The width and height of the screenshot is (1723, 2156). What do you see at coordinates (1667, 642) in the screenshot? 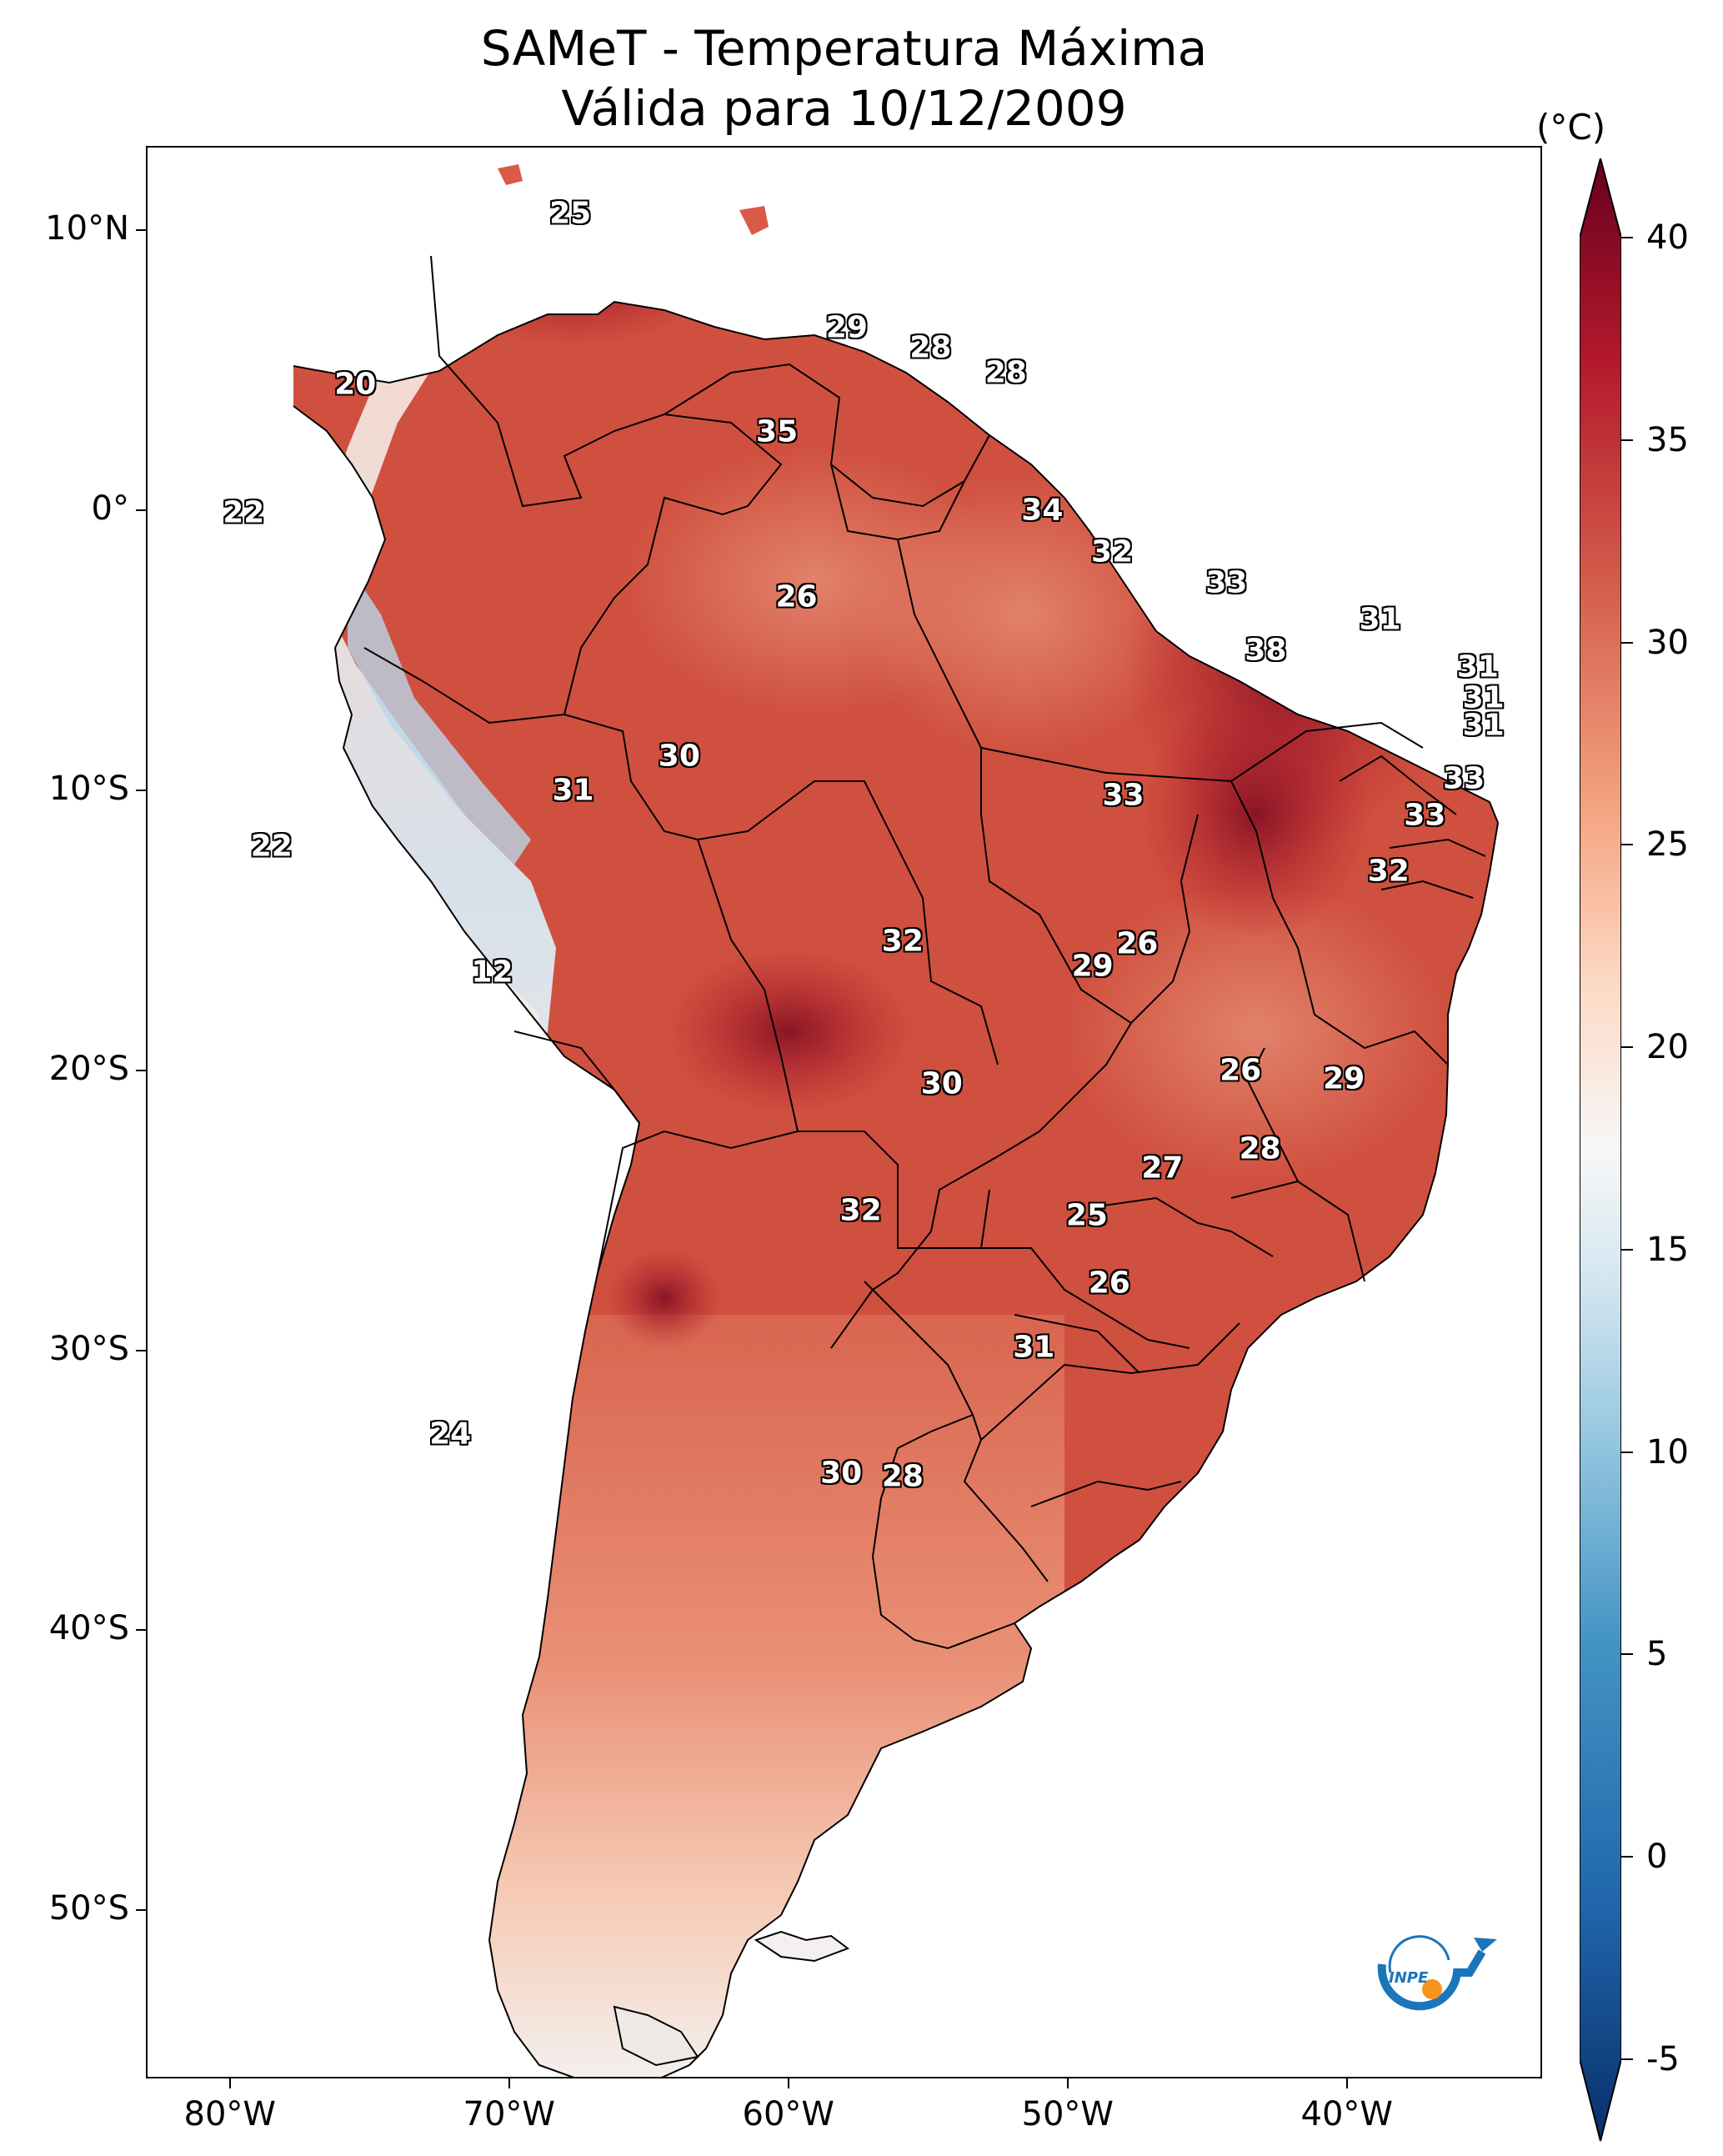
I see `colorbar-label: 30` at bounding box center [1667, 642].